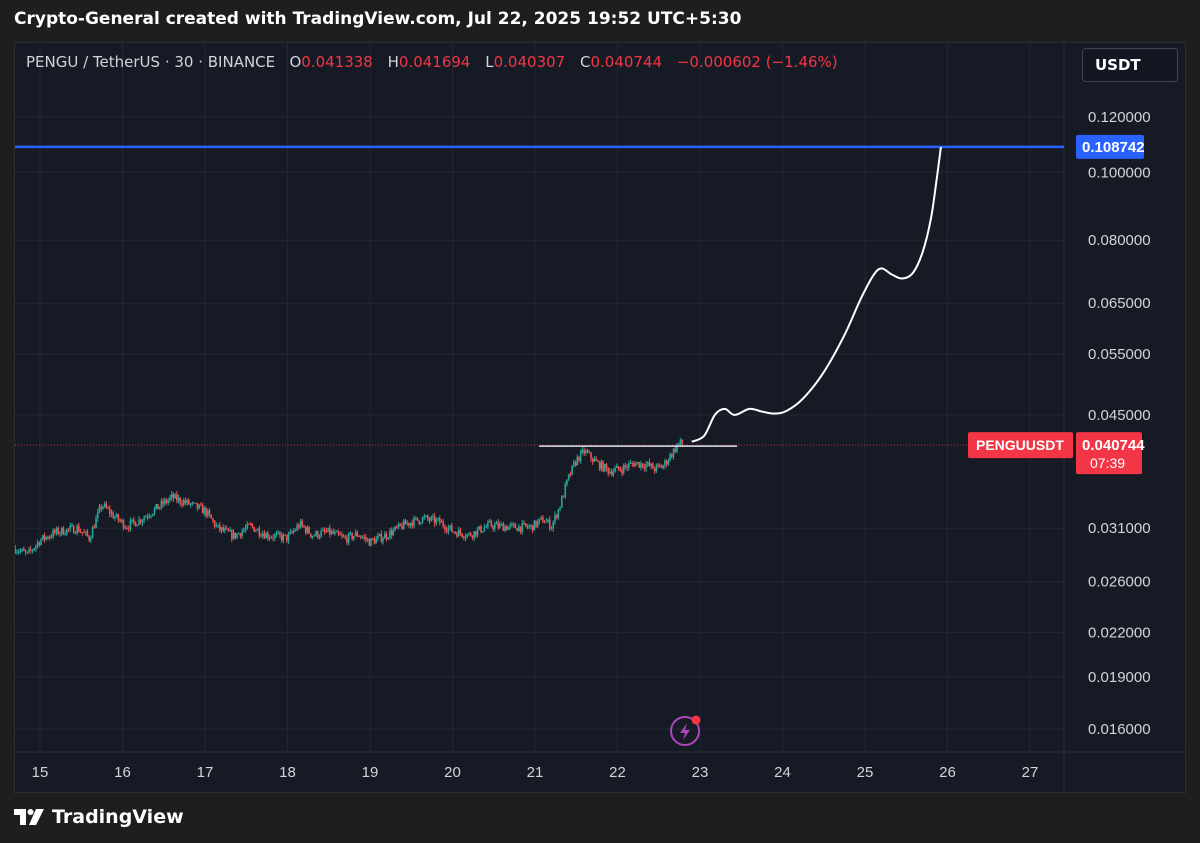 The image size is (1200, 843). Describe the element at coordinates (816, 294) in the screenshot. I see `projection-curve` at that location.